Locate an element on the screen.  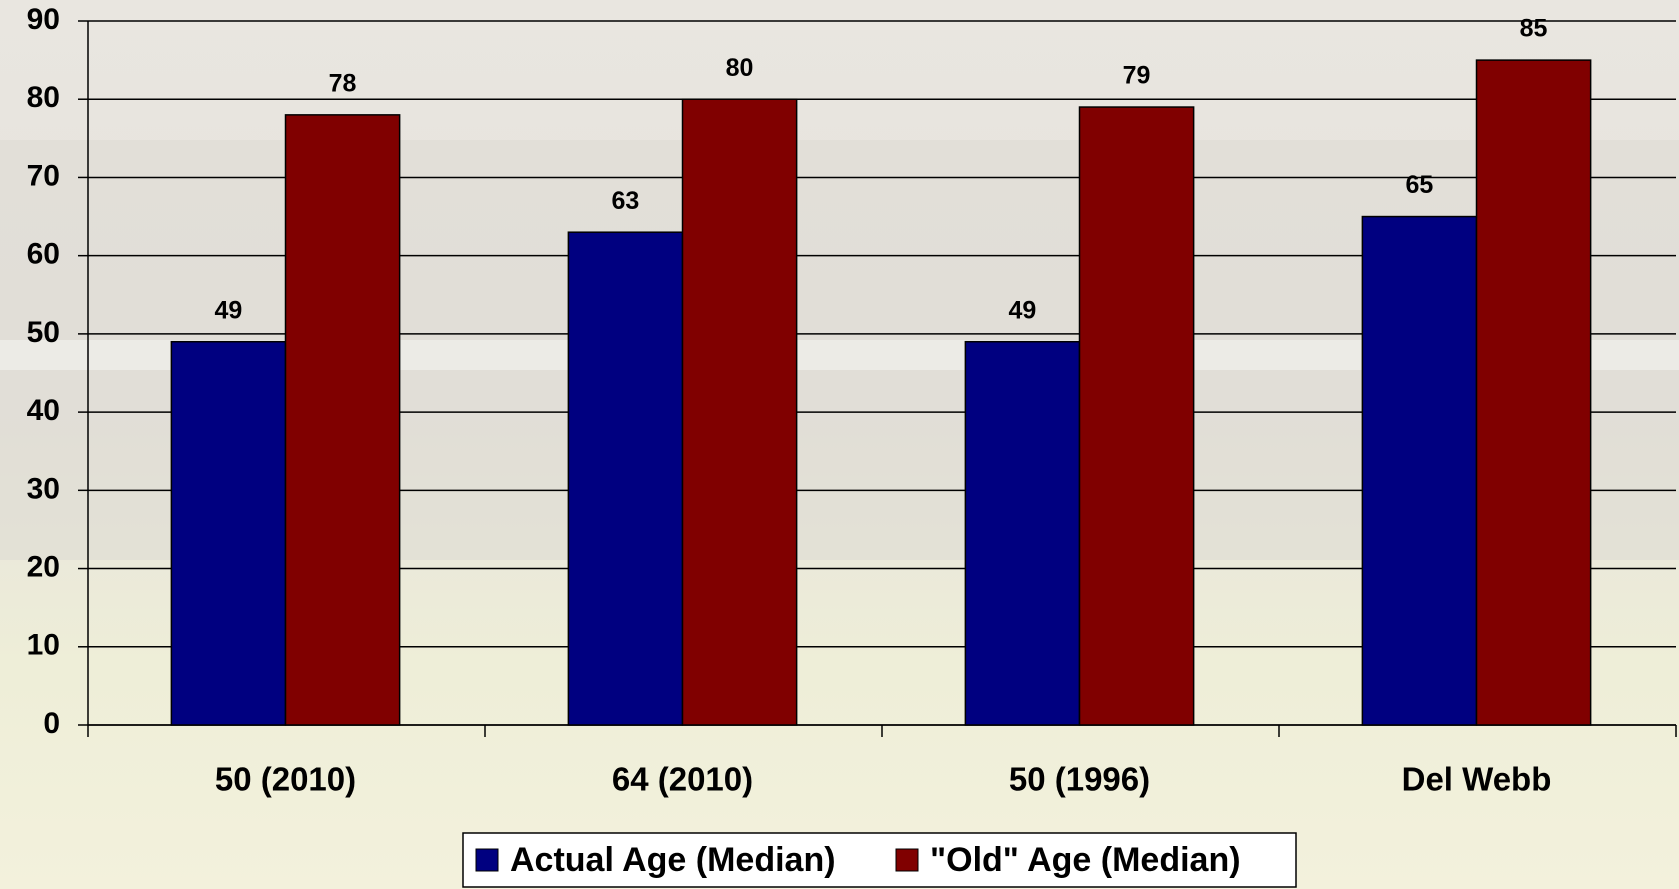
y-tick-label: 0 is located at coordinates (51, 723).